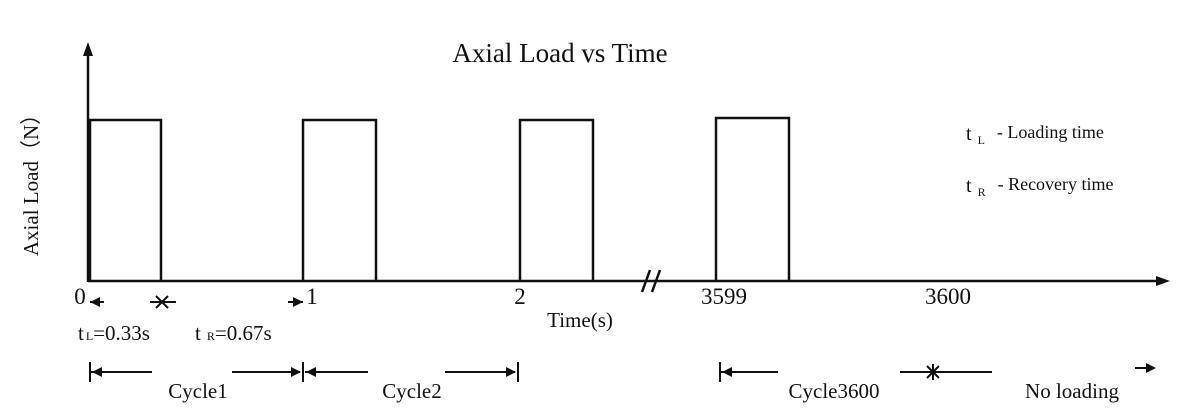  I want to click on x-tick-label: 3599, so click(724, 296).